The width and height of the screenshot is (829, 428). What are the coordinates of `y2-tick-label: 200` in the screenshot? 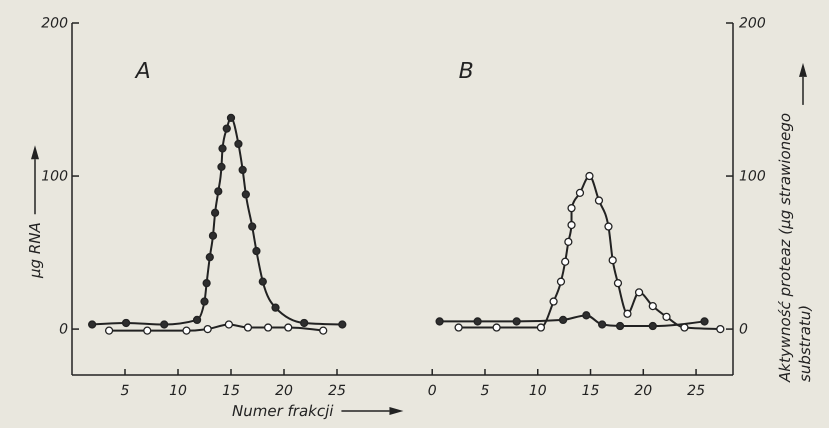 It's located at (752, 23).